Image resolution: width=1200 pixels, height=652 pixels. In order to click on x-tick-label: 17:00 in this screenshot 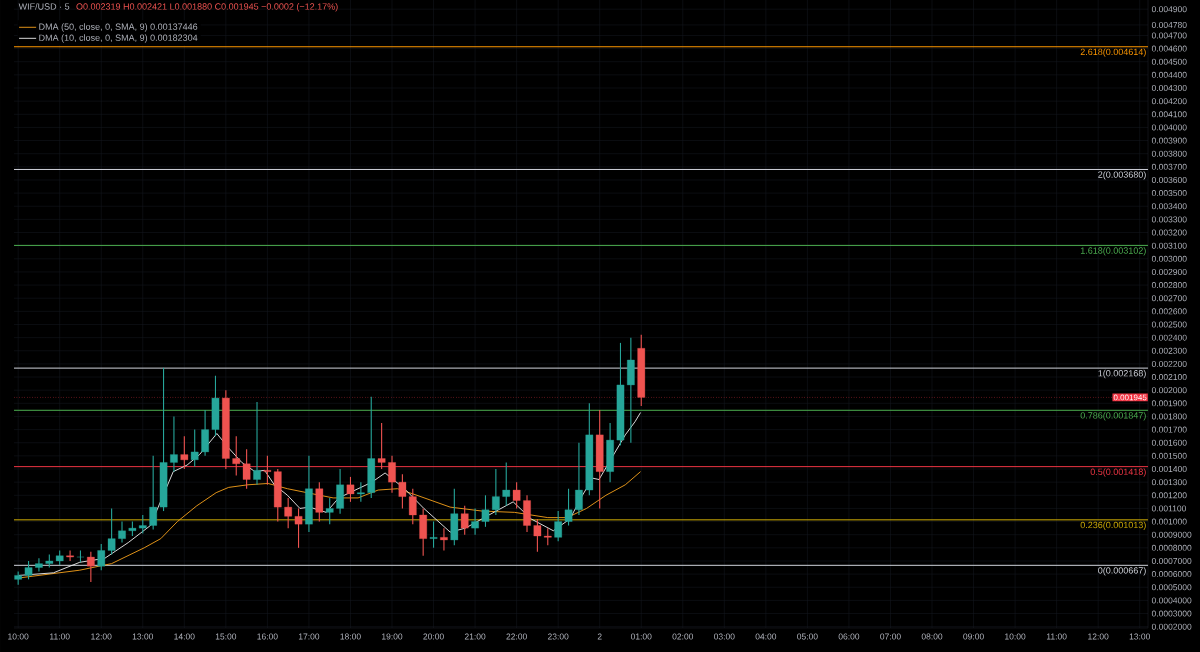, I will do `click(309, 636)`.